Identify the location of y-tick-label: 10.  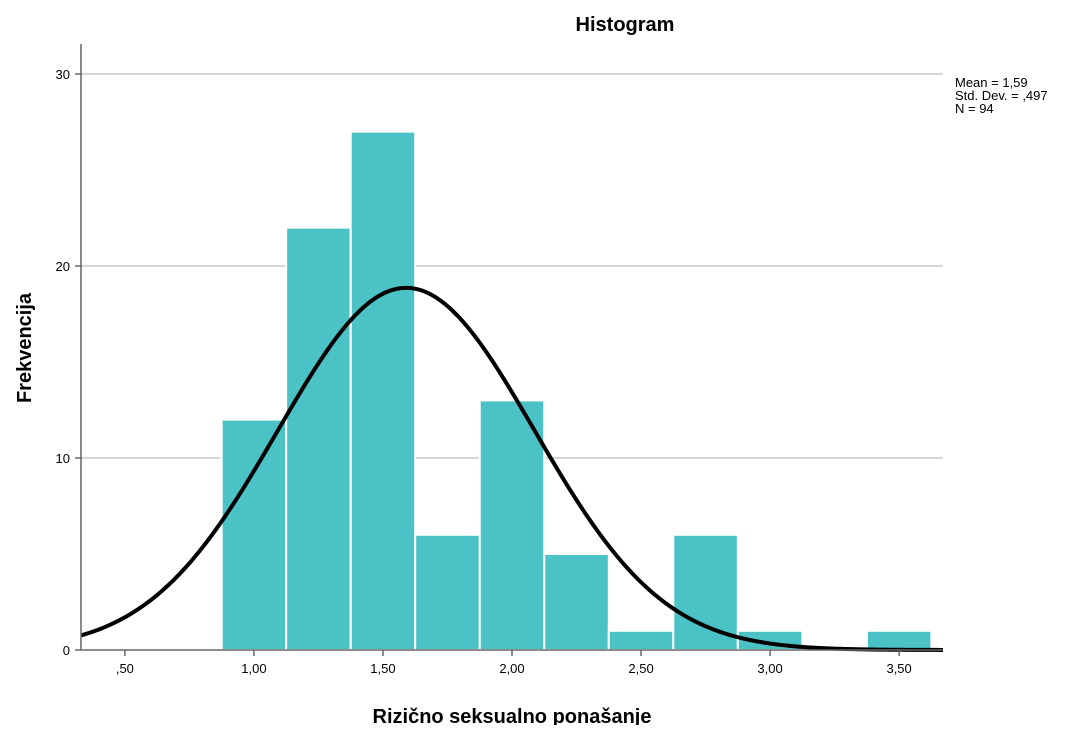
(63, 458).